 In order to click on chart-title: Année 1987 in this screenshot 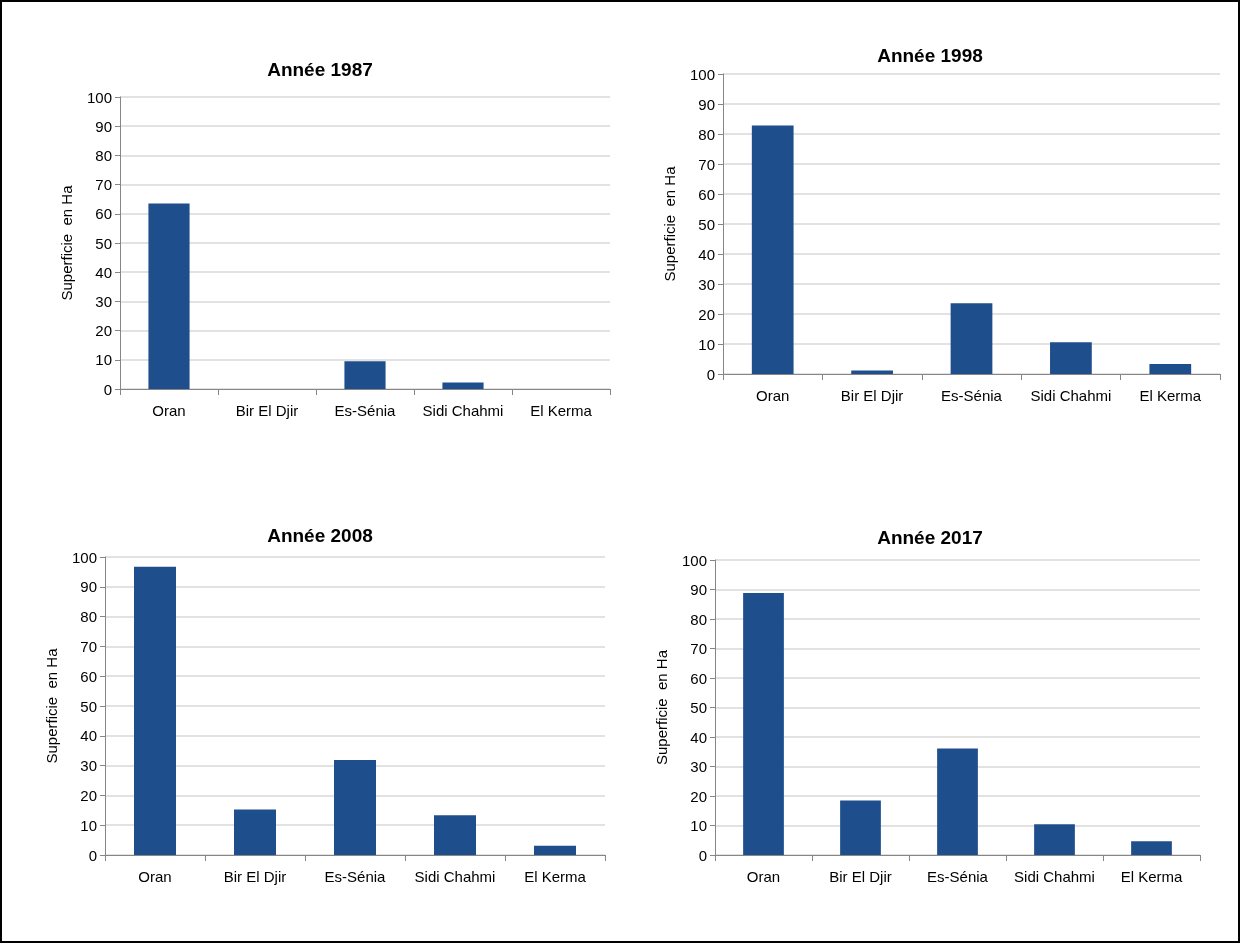, I will do `click(320, 69)`.